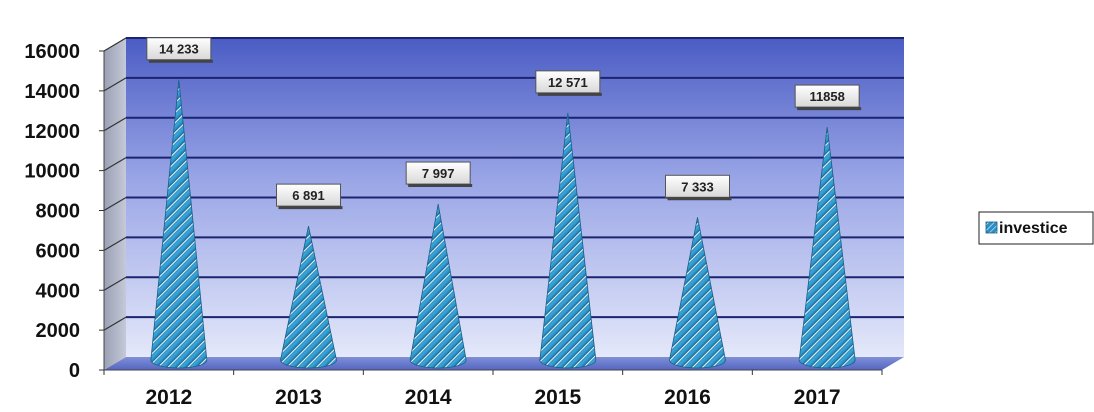 This screenshot has width=1094, height=412. I want to click on x-tick-label: 2014, so click(428, 397).